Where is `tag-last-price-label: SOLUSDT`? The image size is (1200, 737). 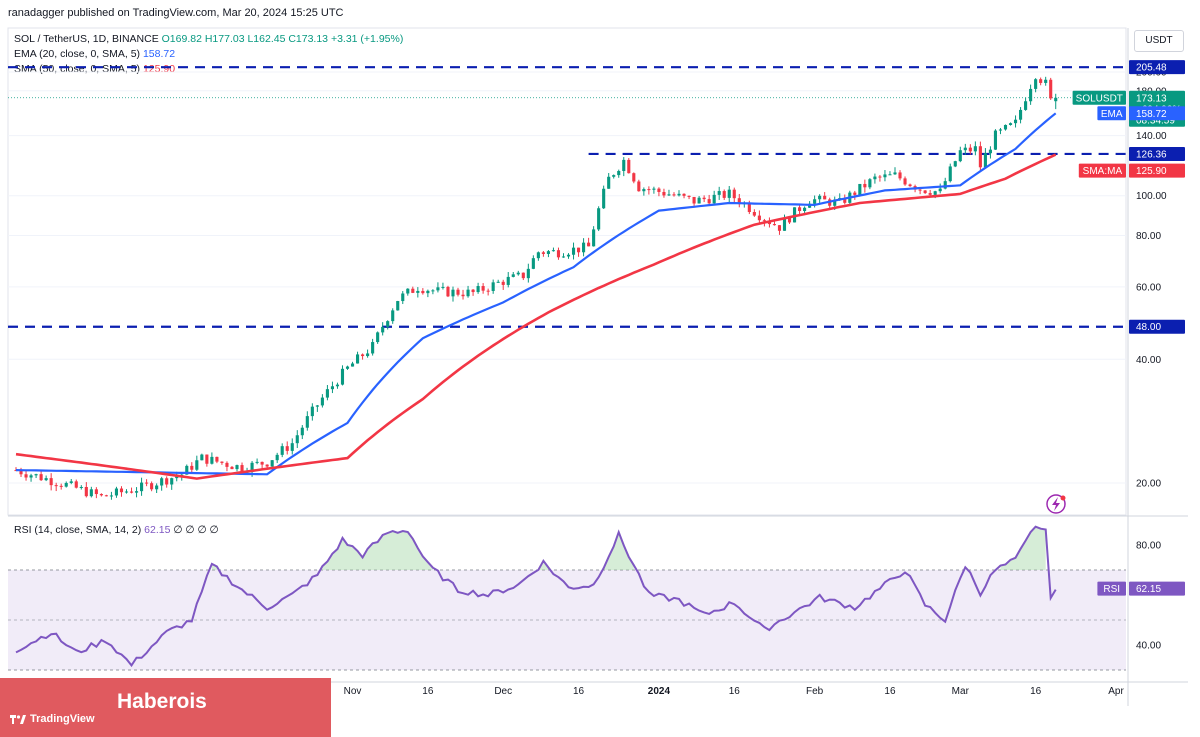
tag-last-price-label: SOLUSDT is located at coordinates (1099, 98).